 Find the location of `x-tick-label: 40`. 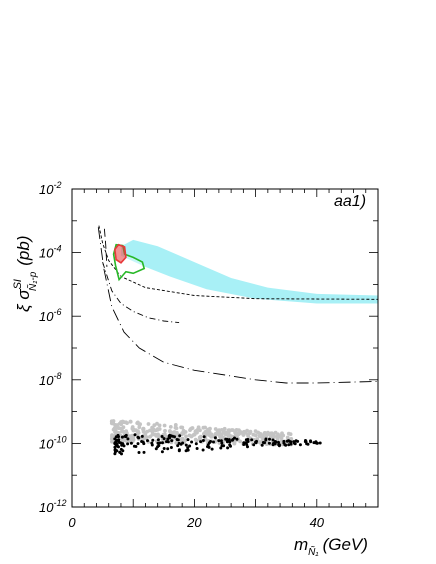

x-tick-label: 40 is located at coordinates (317, 522).